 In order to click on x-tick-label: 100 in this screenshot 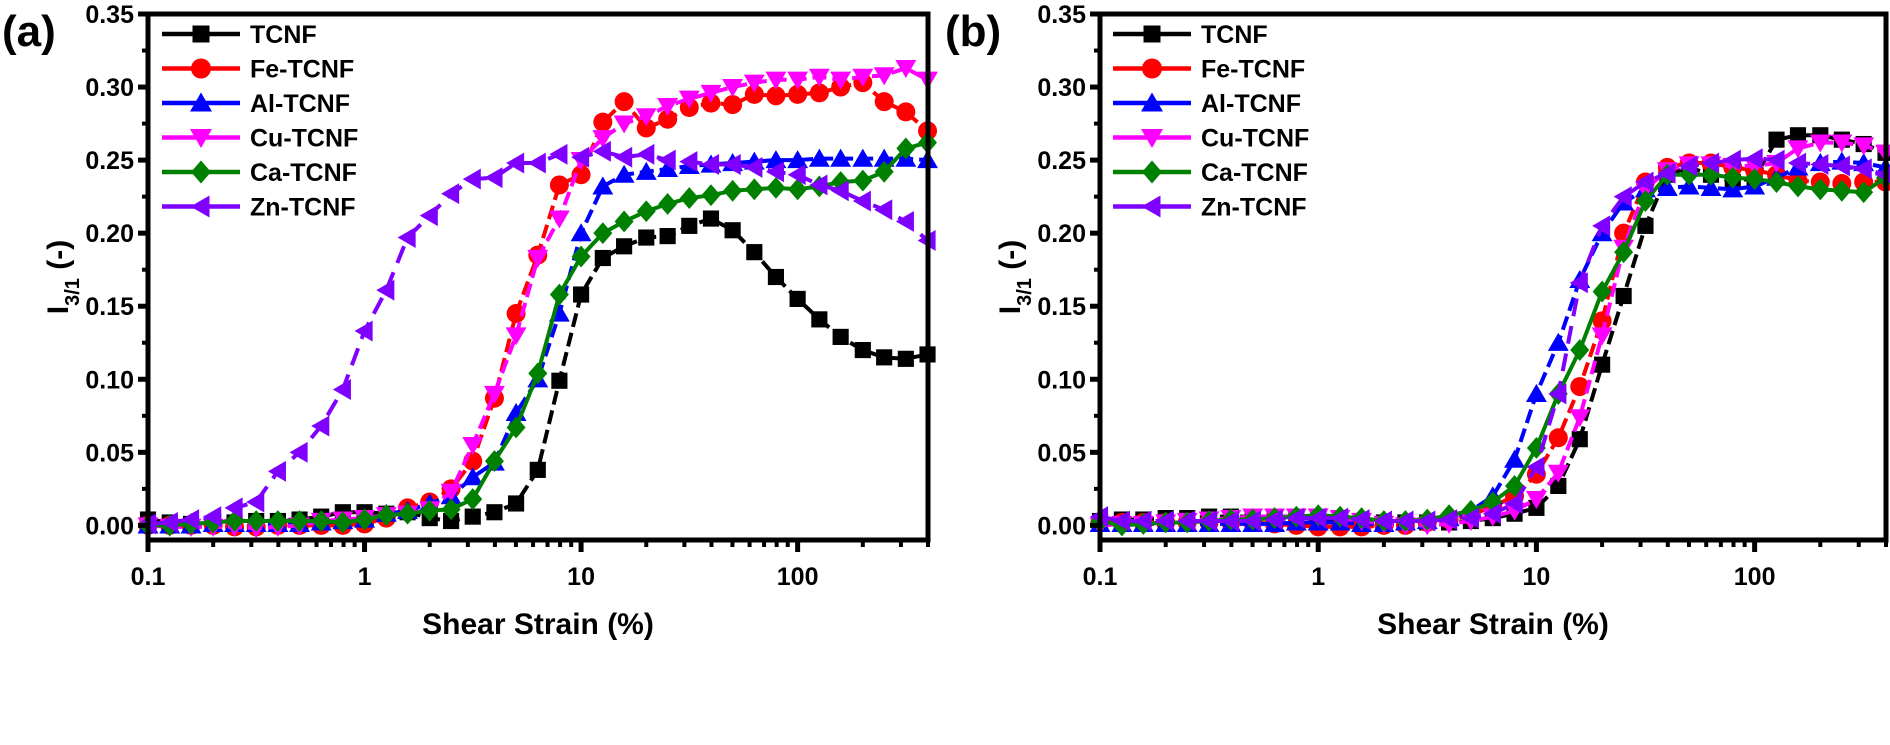, I will do `click(798, 577)`.